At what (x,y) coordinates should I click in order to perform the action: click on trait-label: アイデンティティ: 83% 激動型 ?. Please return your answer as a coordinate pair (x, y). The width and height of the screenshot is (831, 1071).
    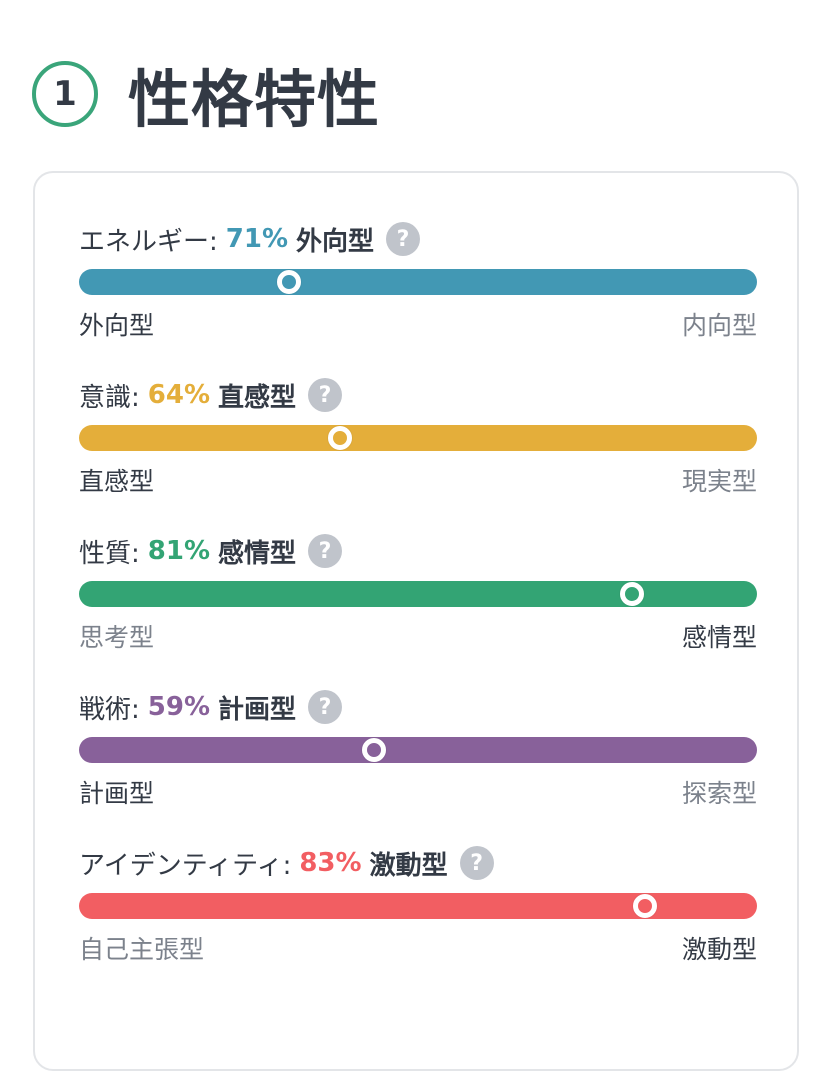
    Looking at the image, I should click on (418, 863).